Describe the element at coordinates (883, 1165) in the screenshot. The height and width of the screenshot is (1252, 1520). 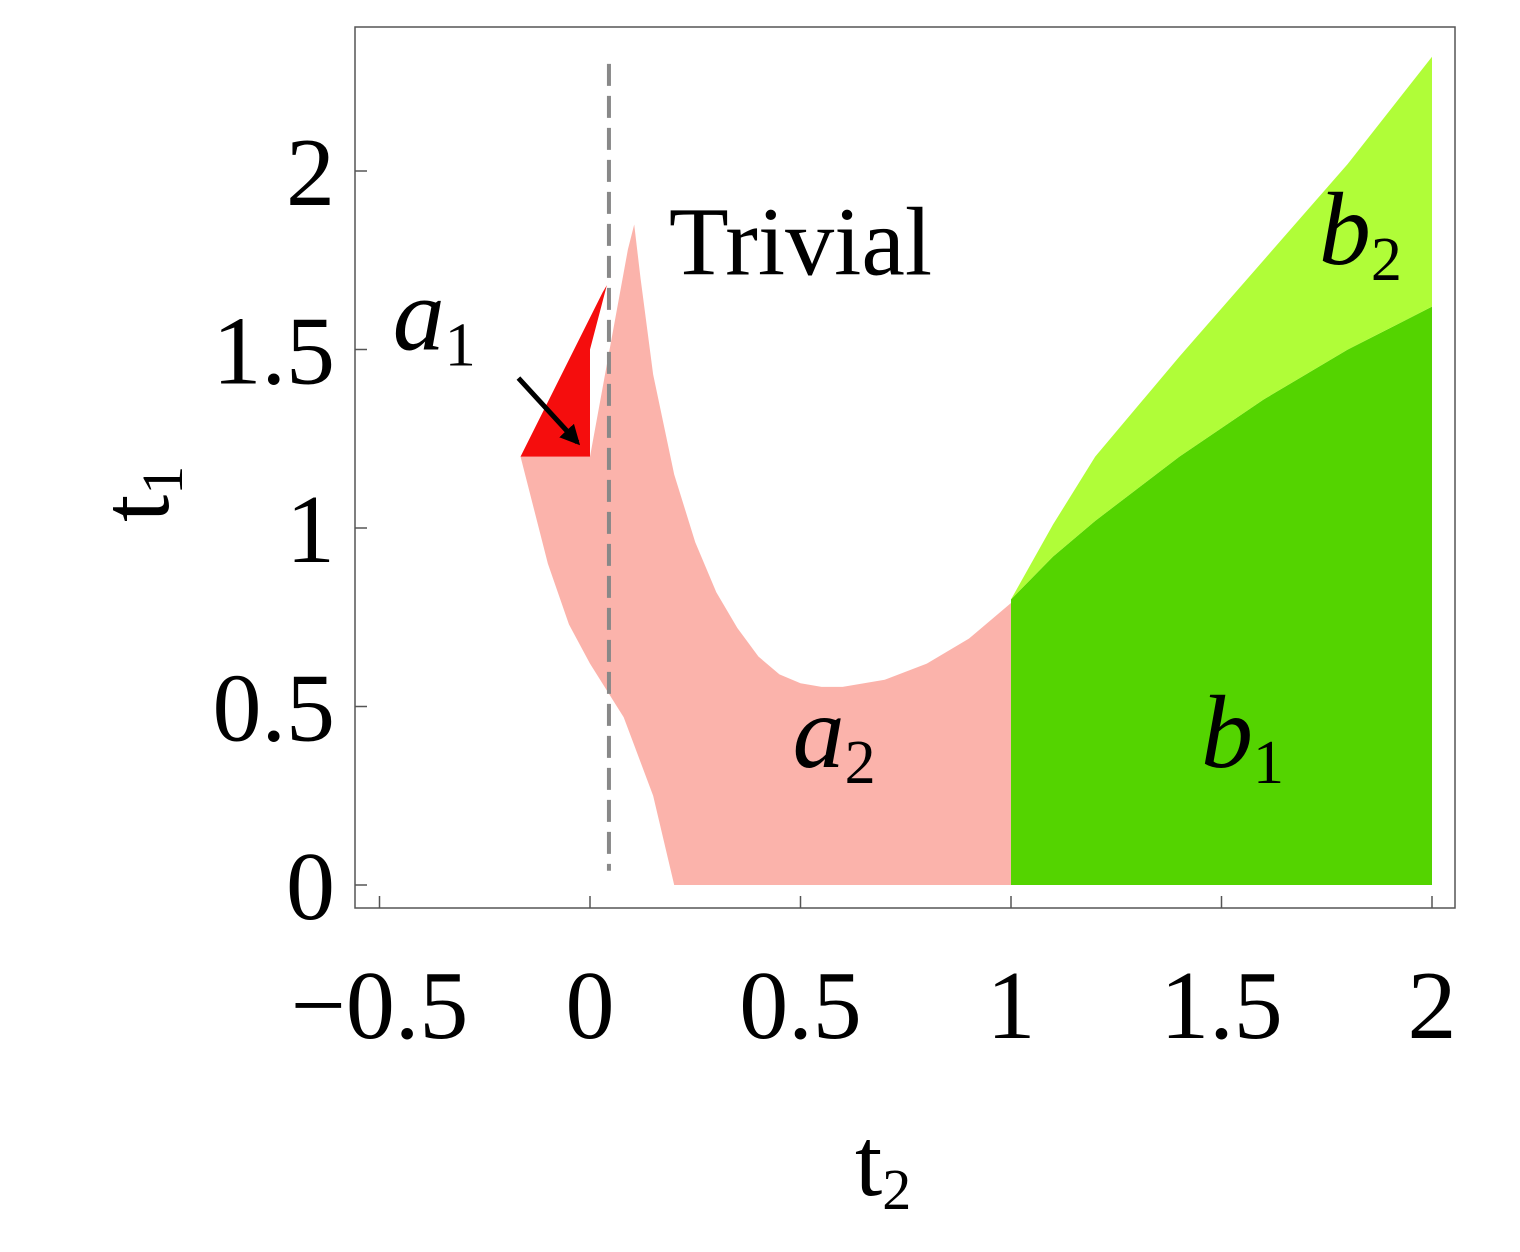
I see `x-axis-label: t2` at that location.